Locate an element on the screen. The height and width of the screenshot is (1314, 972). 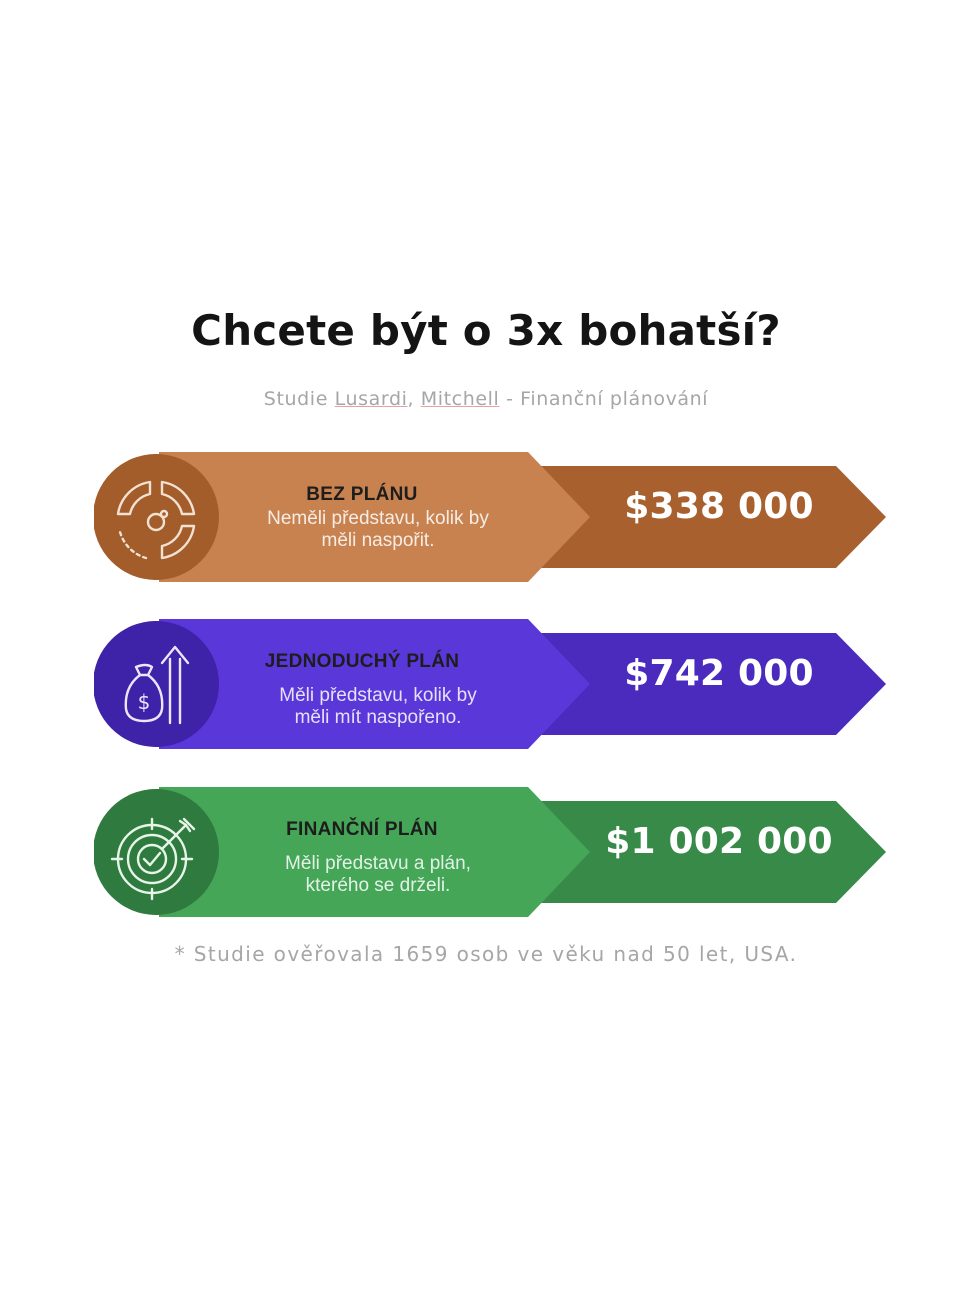
subtitle-prefix: Studie is located at coordinates (299, 399).